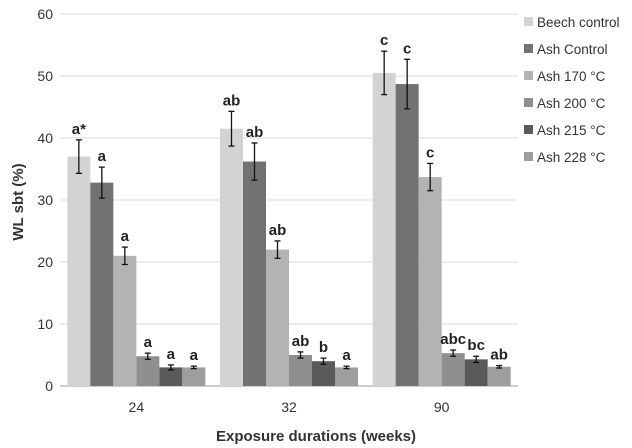  I want to click on y-tick-label: 20, so click(45, 262).